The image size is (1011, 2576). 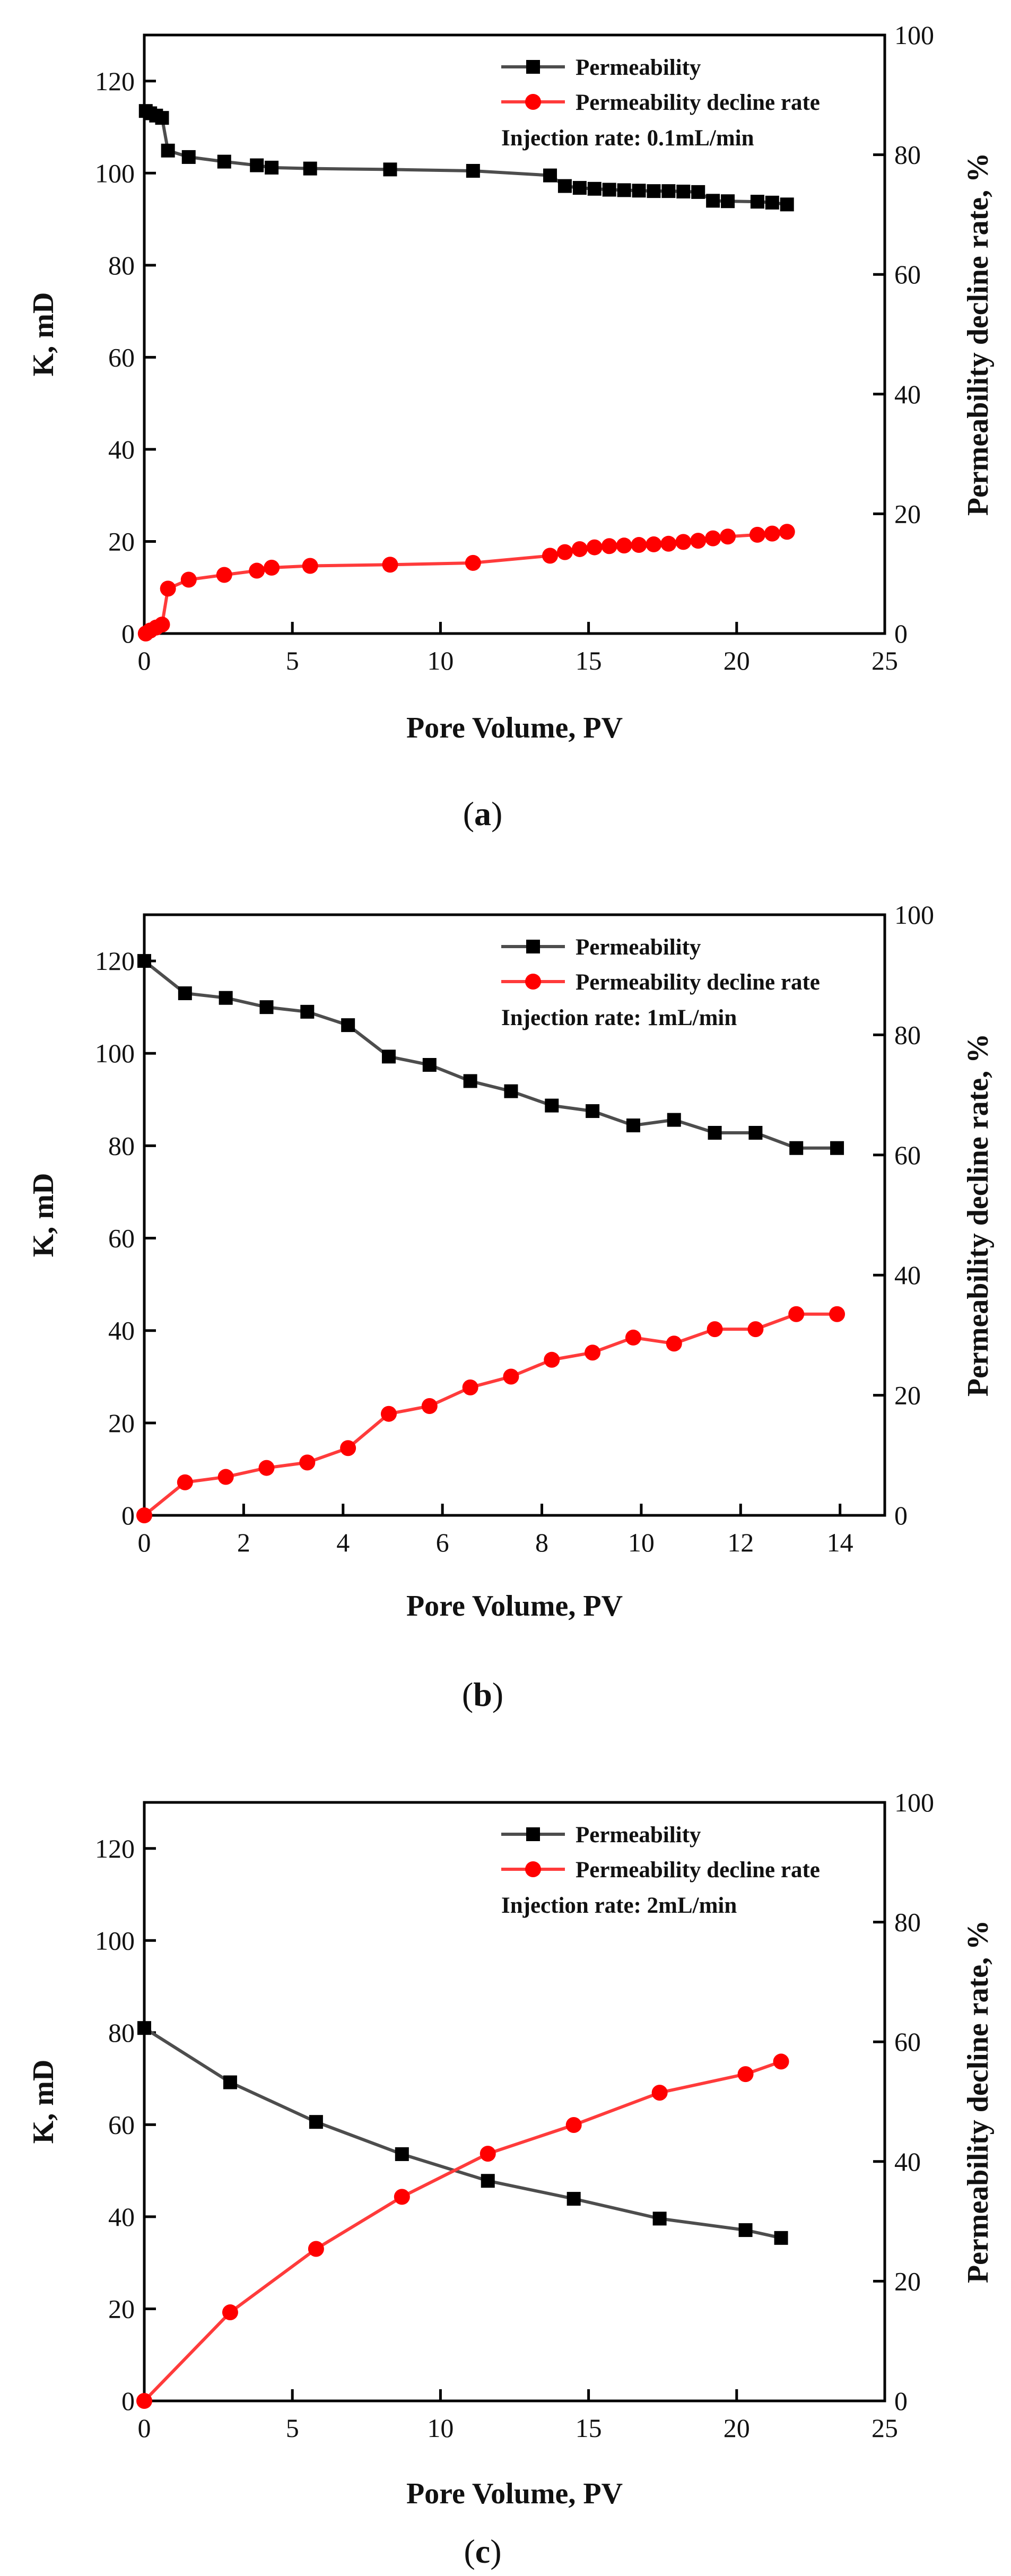 I want to click on panel-label: (b), so click(x=483, y=1694).